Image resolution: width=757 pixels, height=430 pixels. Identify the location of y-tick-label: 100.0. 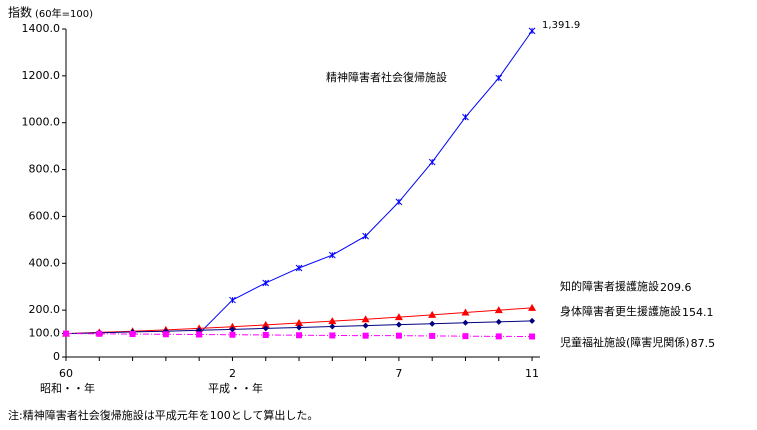
(45, 333).